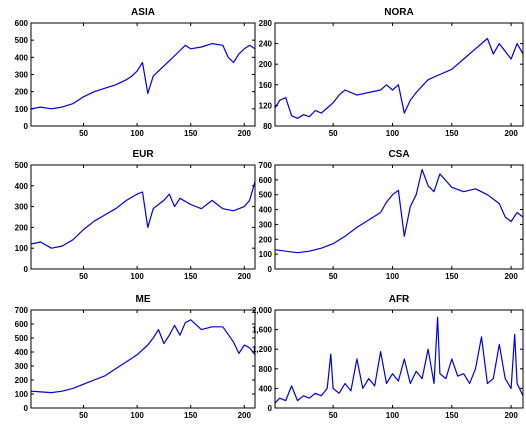 The image size is (526, 426). What do you see at coordinates (398, 12) in the screenshot?
I see `chart-title: NORA` at bounding box center [398, 12].